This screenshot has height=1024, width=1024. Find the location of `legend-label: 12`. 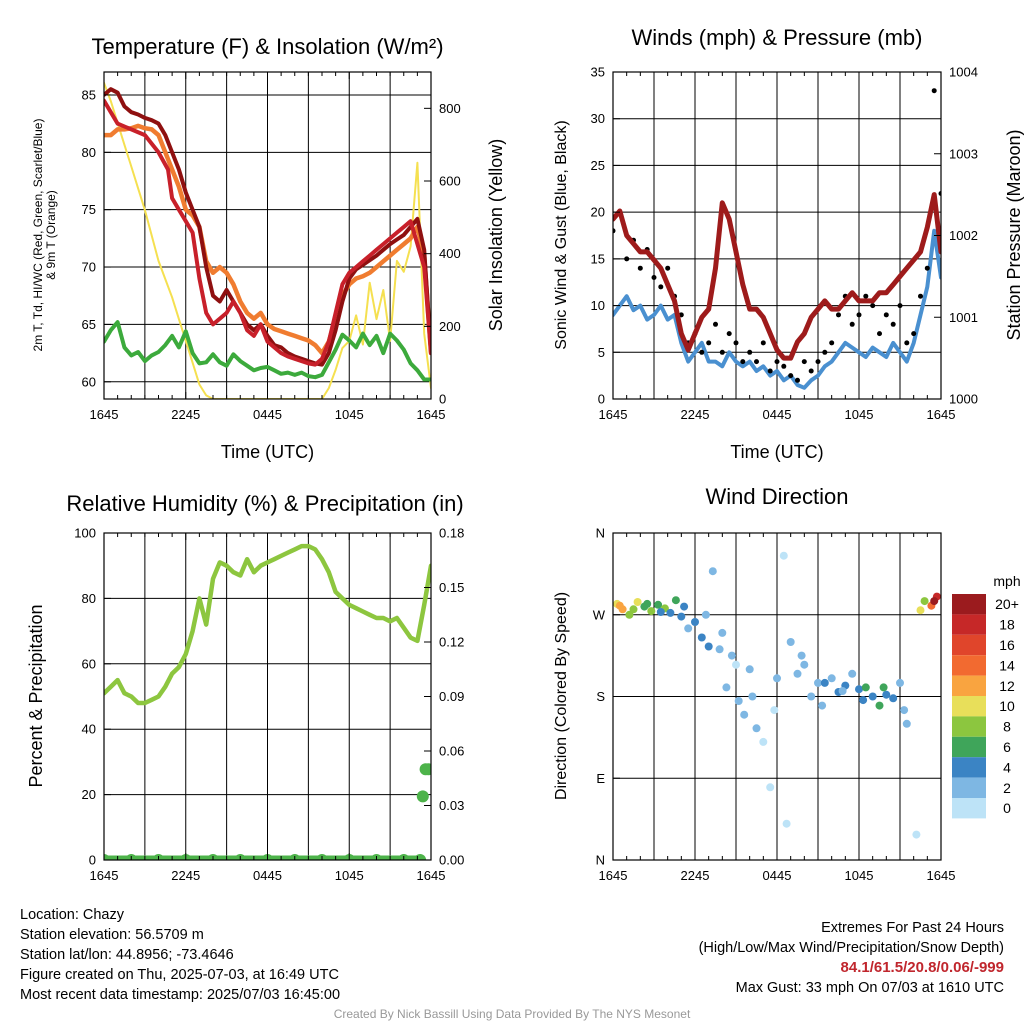

legend-label: 12 is located at coordinates (1007, 686).